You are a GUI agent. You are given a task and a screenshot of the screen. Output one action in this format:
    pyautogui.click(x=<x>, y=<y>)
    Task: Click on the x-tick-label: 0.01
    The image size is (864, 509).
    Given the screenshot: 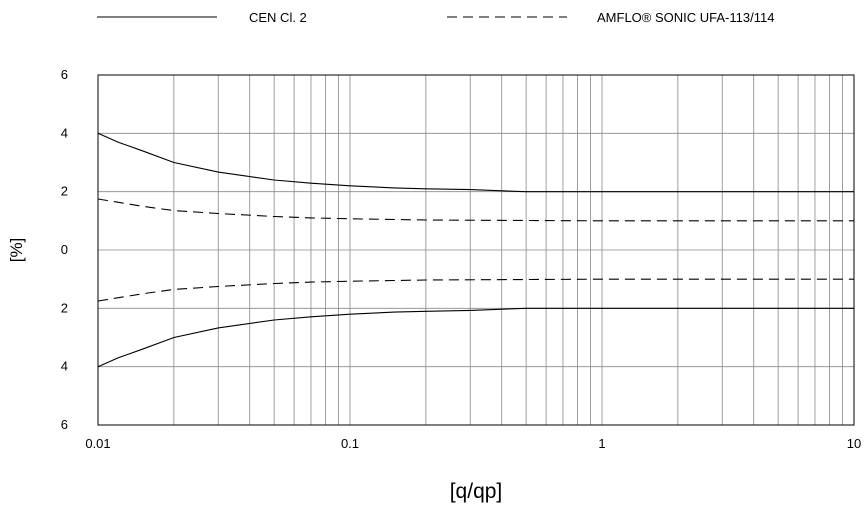 What is the action you would take?
    pyautogui.click(x=97, y=443)
    